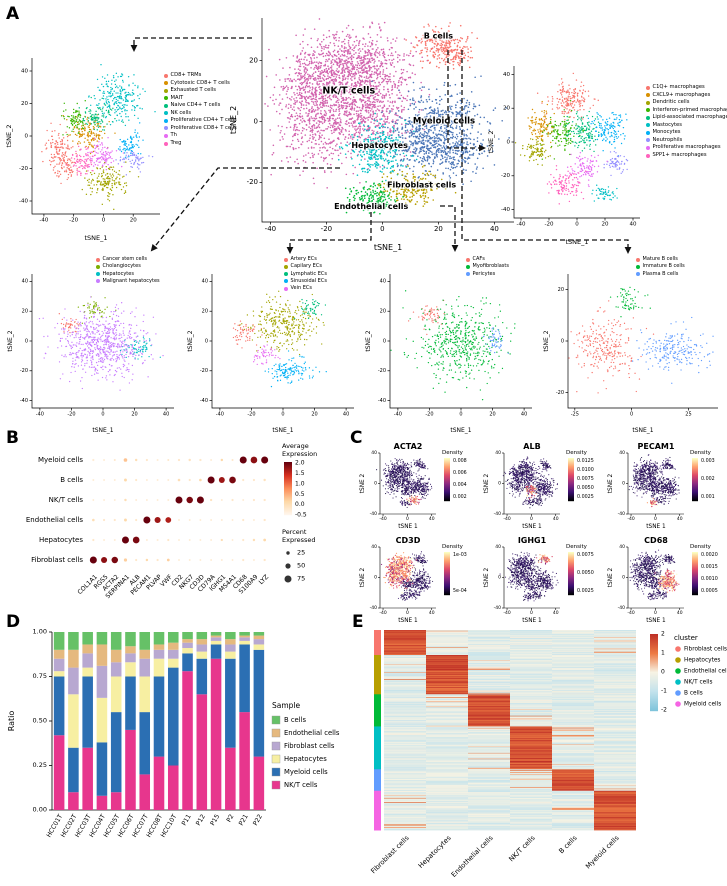 The image size is (727, 886). What do you see at coordinates (177, 97) in the screenshot?
I see `legend-label: MAIT` at bounding box center [177, 97].